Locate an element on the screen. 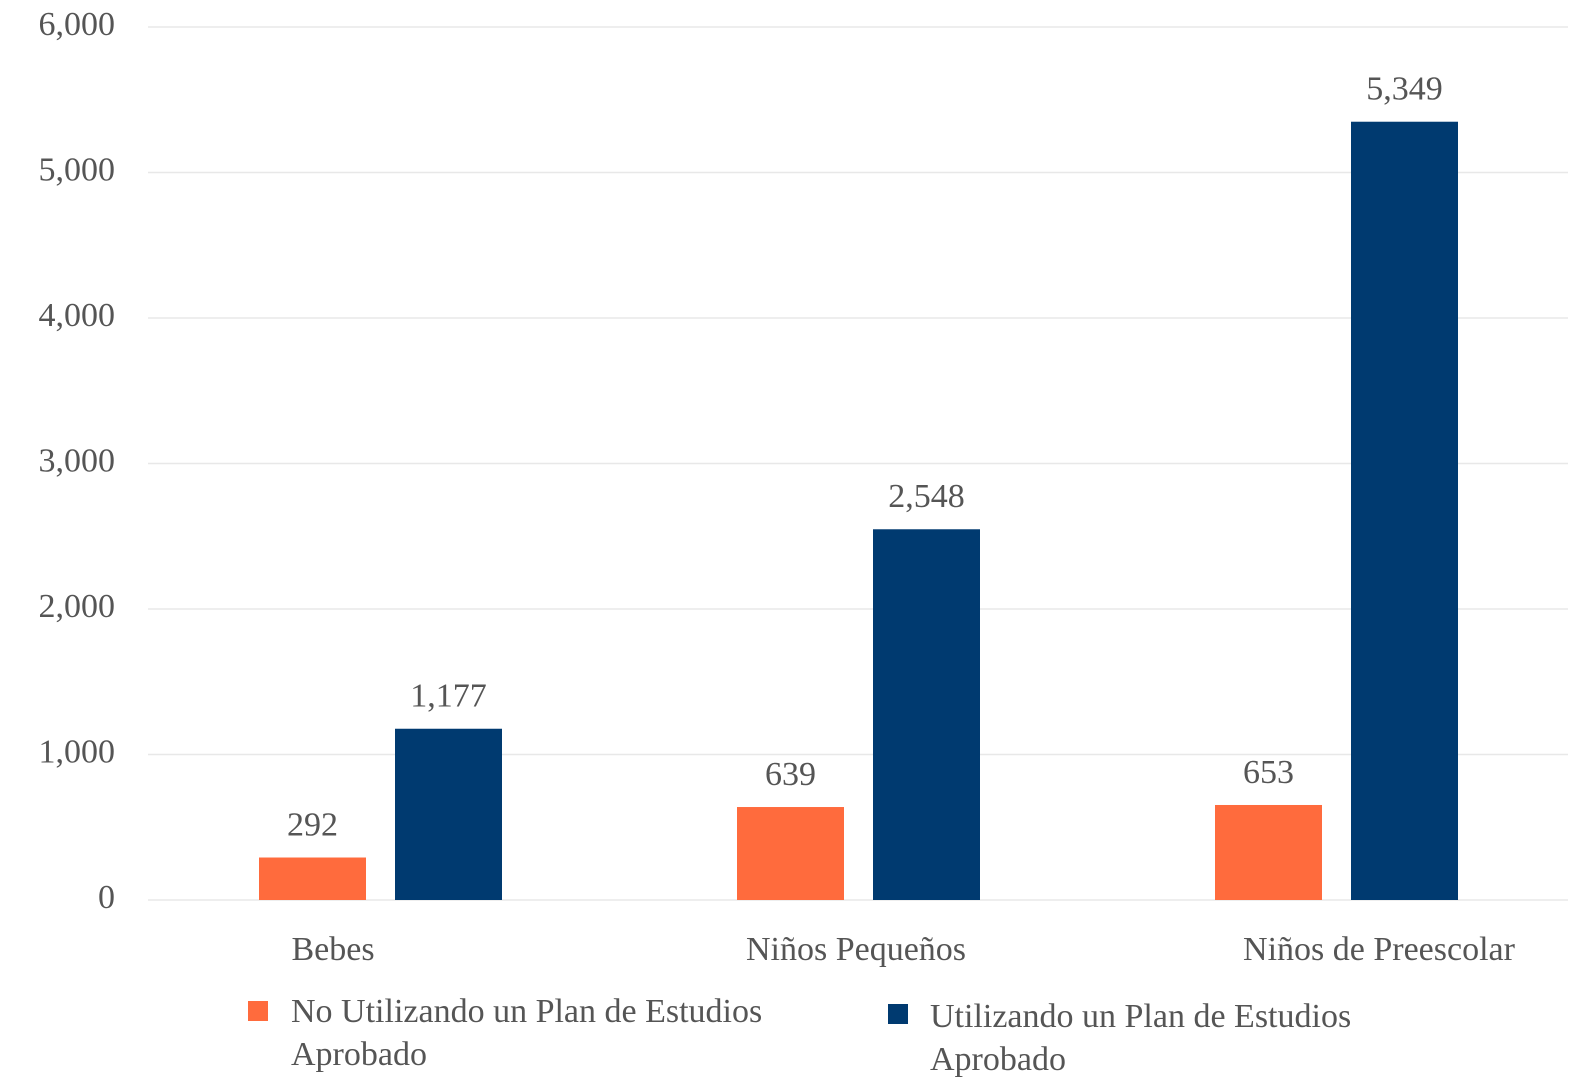  data-label: 639 is located at coordinates (790, 774).